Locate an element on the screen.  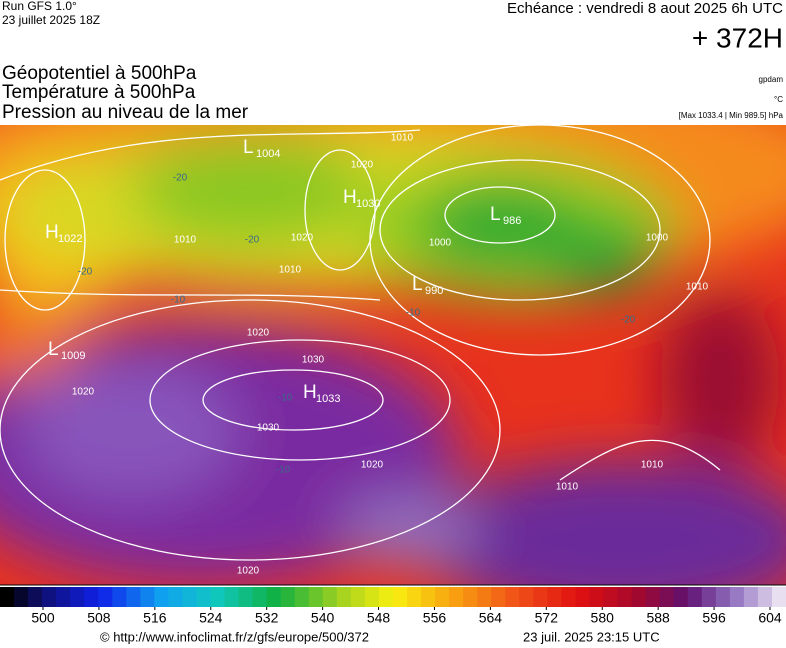
title-temperature: Température à 500hPa is located at coordinates (99, 92).